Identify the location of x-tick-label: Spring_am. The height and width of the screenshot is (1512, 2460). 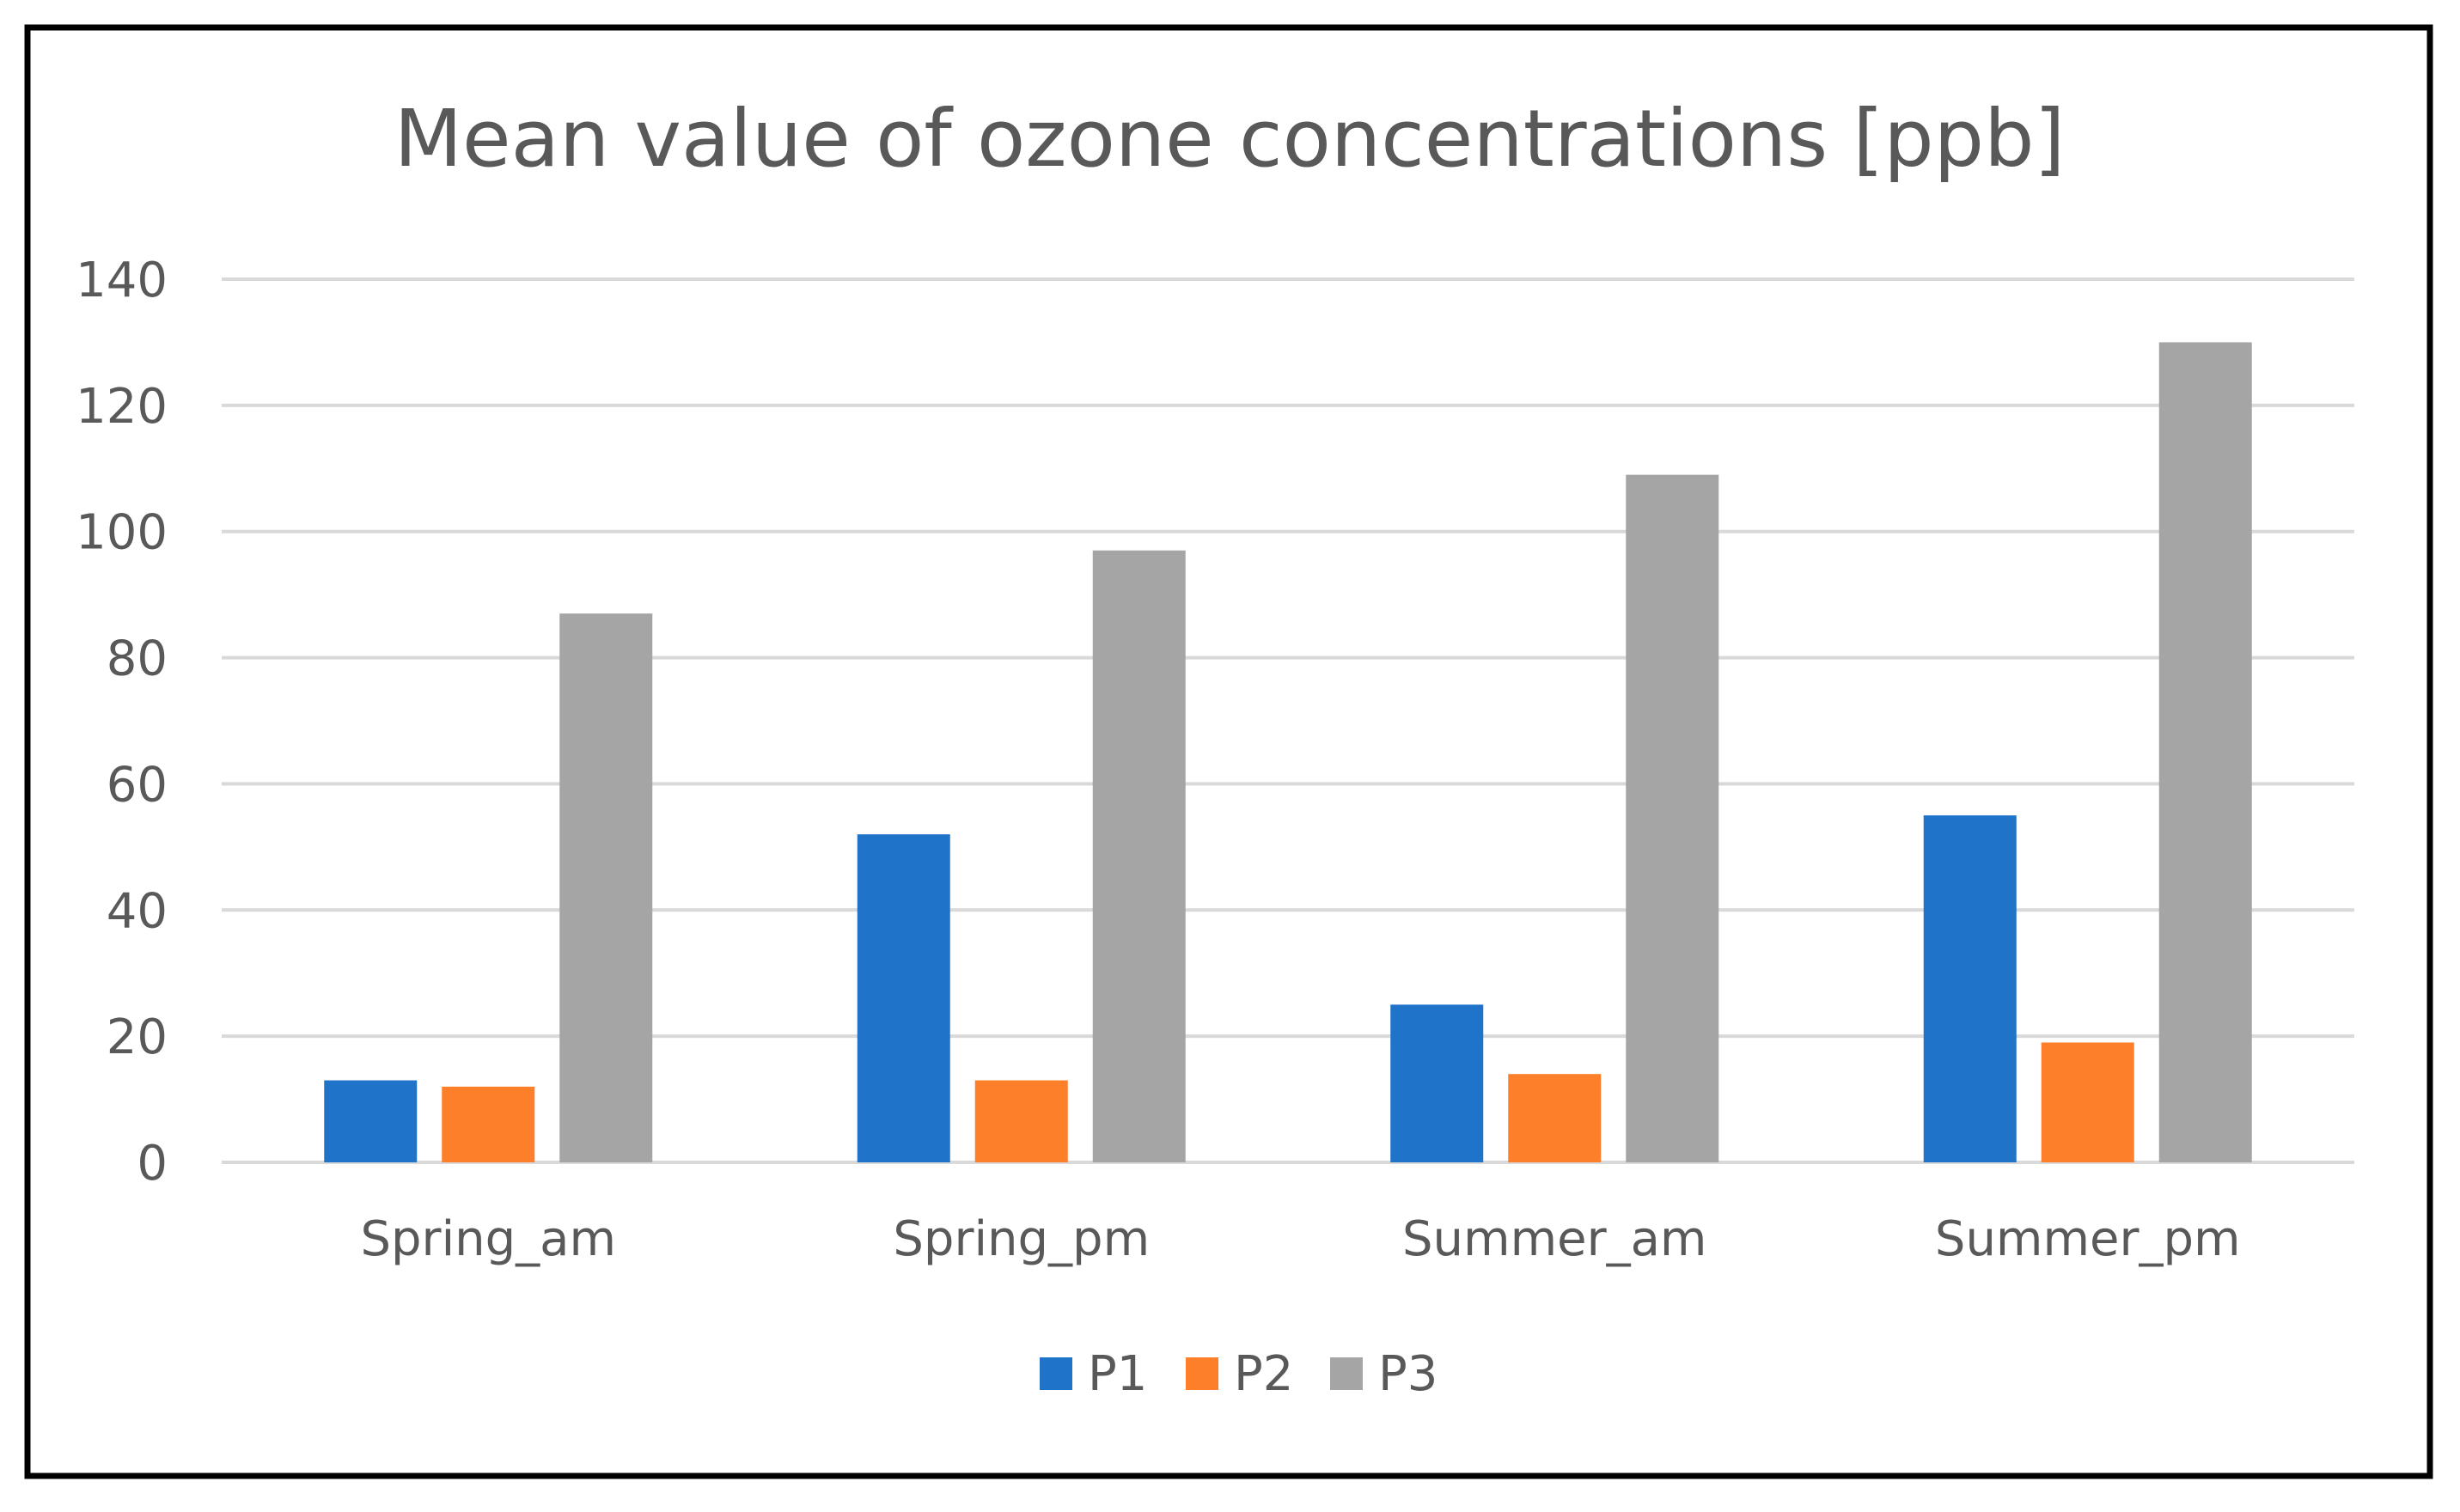
(488, 1239).